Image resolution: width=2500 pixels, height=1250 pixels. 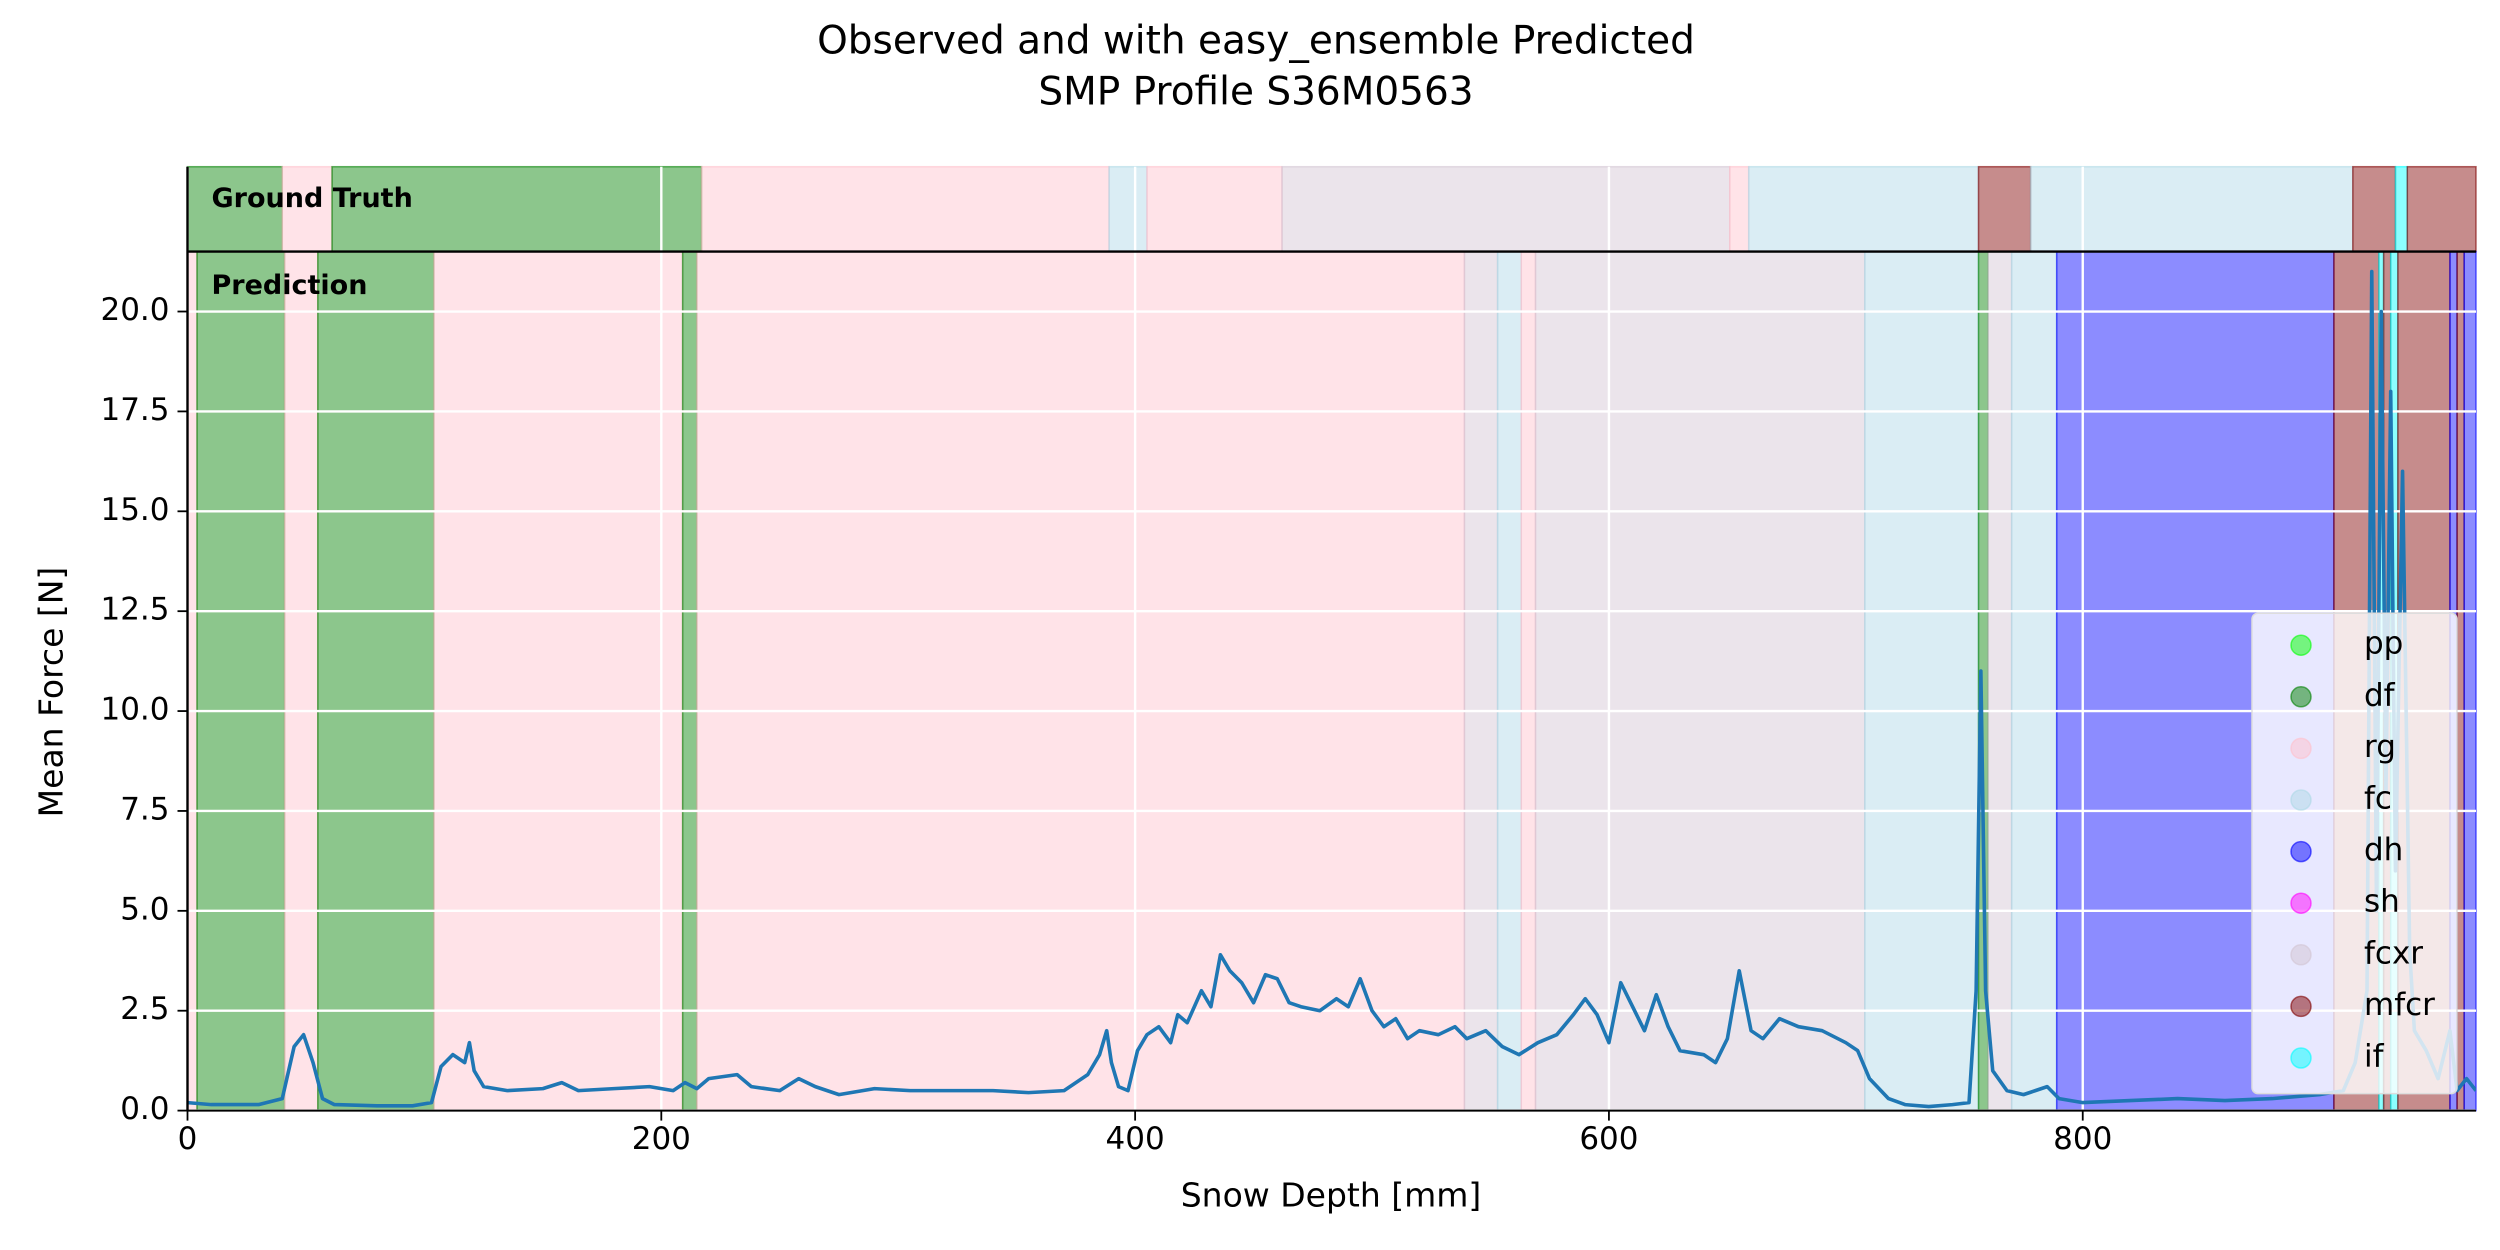 I want to click on legend-label: mfcr, so click(x=2399, y=1005).